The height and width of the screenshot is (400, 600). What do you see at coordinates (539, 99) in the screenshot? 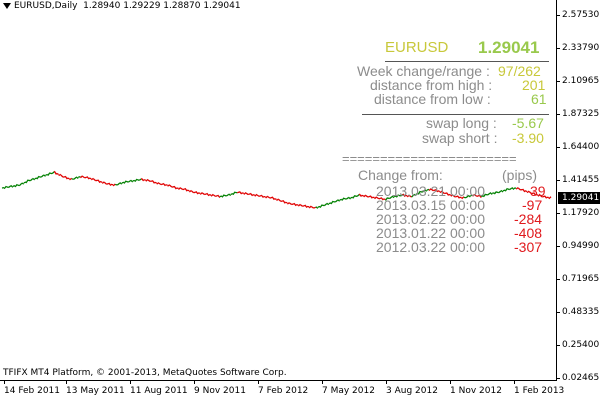
I see `distance-low-value: 61` at bounding box center [539, 99].